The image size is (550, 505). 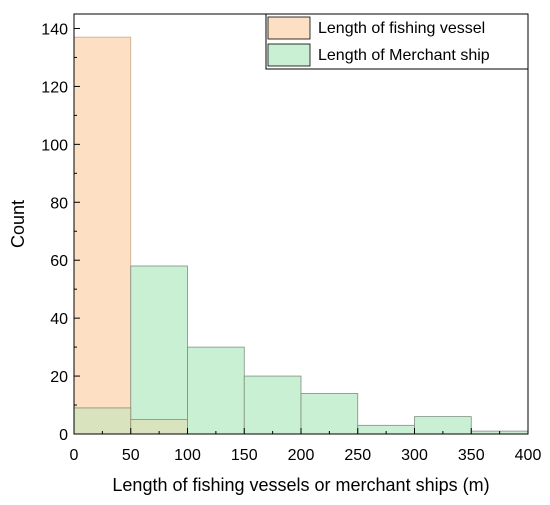 I want to click on x-tick-label-0: 0, so click(x=74, y=455).